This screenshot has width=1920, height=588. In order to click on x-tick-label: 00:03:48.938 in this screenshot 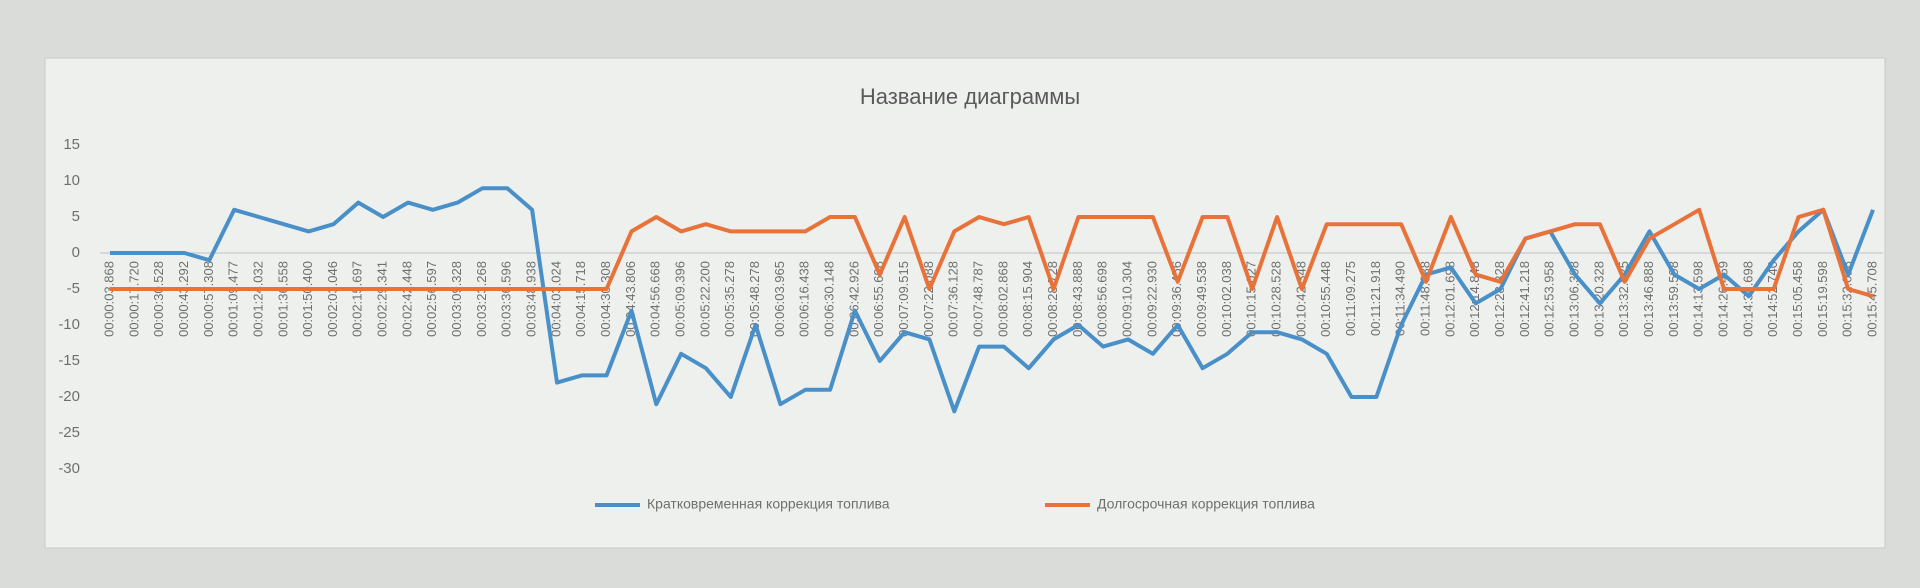, I will do `click(531, 299)`.